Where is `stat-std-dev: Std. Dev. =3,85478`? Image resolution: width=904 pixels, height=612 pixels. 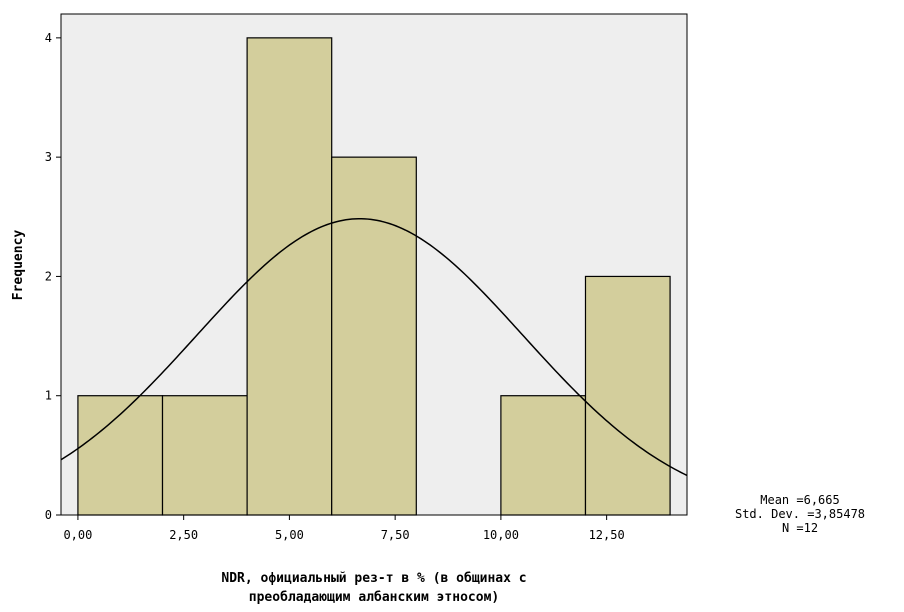
stat-std-dev: Std. Dev. =3,85478 is located at coordinates (800, 514).